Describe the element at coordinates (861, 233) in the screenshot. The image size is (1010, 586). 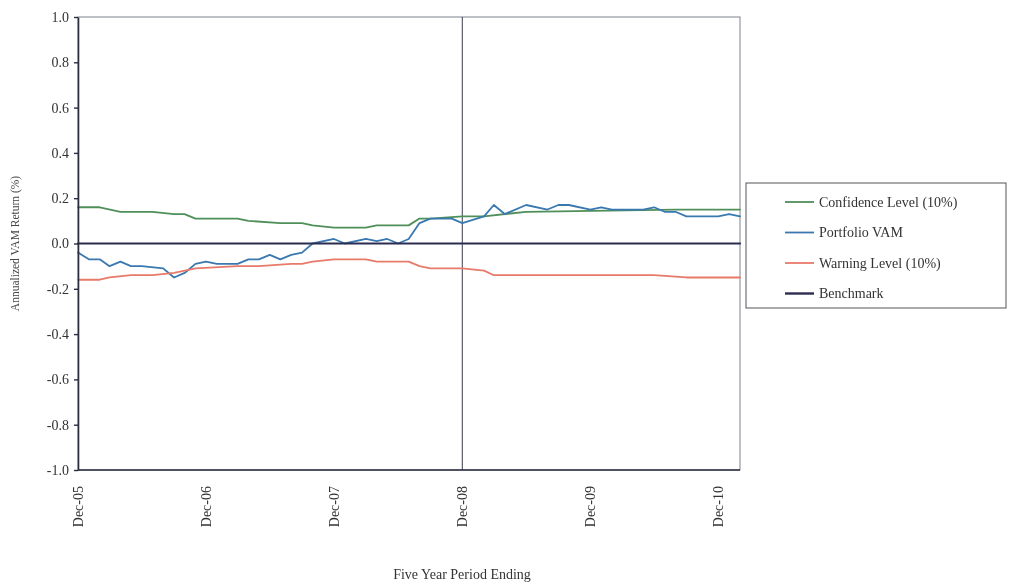
I see `legend-label: Portfolio VAM` at that location.